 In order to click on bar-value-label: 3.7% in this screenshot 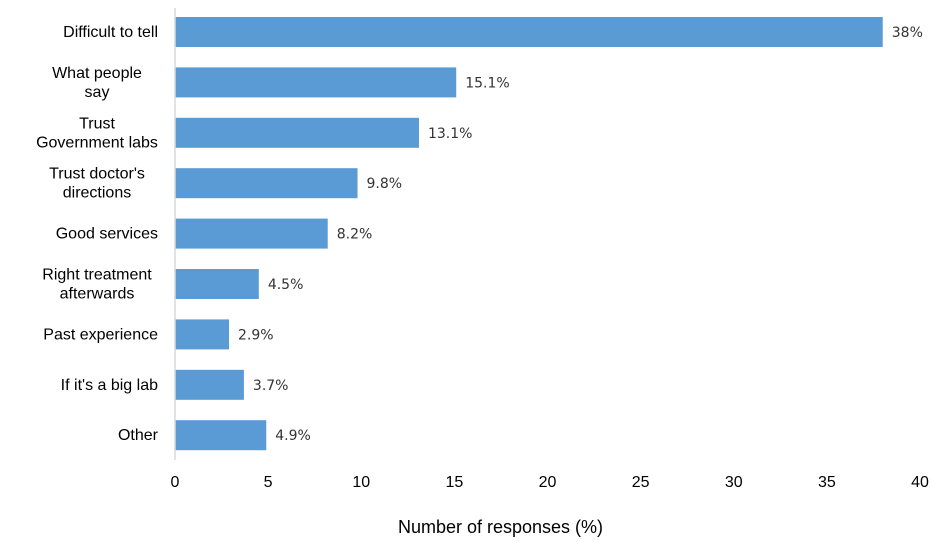, I will do `click(271, 386)`.